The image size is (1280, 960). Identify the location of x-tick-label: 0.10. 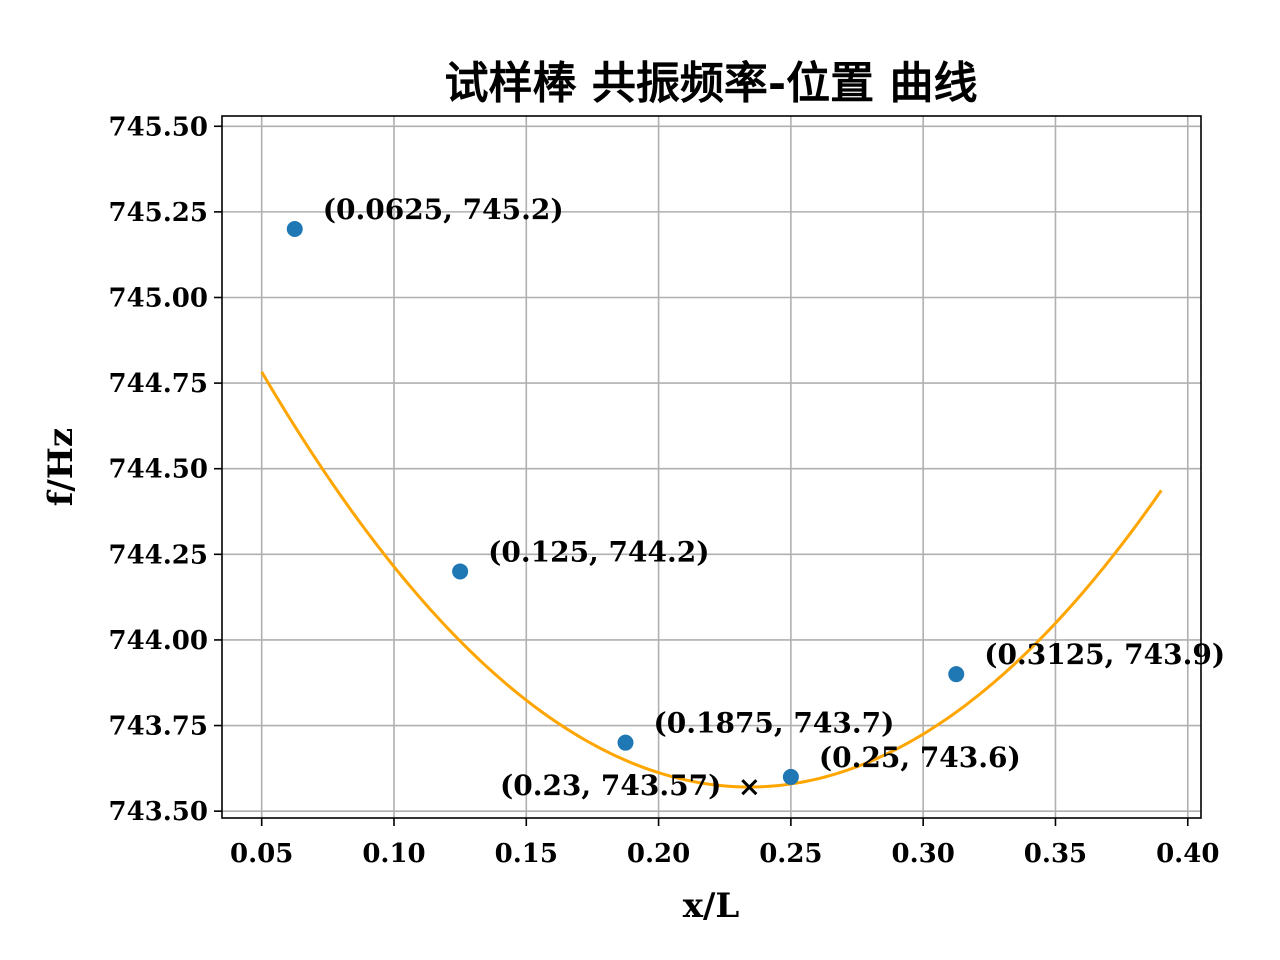
(393, 854).